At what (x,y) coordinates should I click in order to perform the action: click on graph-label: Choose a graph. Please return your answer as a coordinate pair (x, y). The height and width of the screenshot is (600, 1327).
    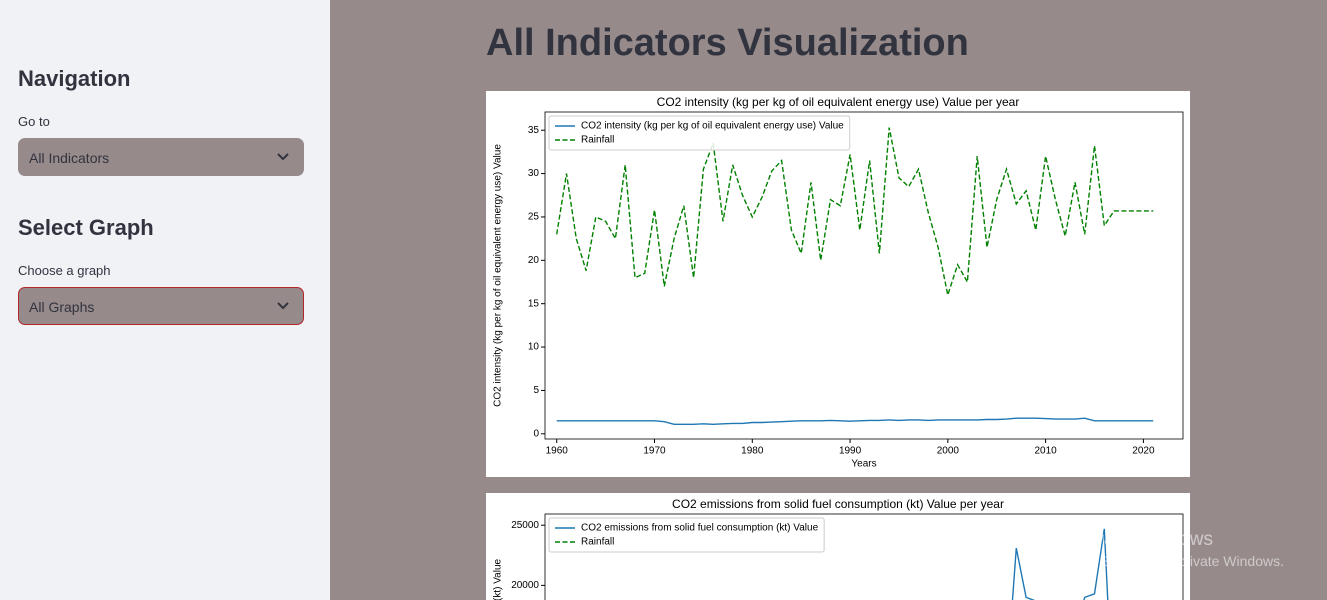
    Looking at the image, I should click on (64, 270).